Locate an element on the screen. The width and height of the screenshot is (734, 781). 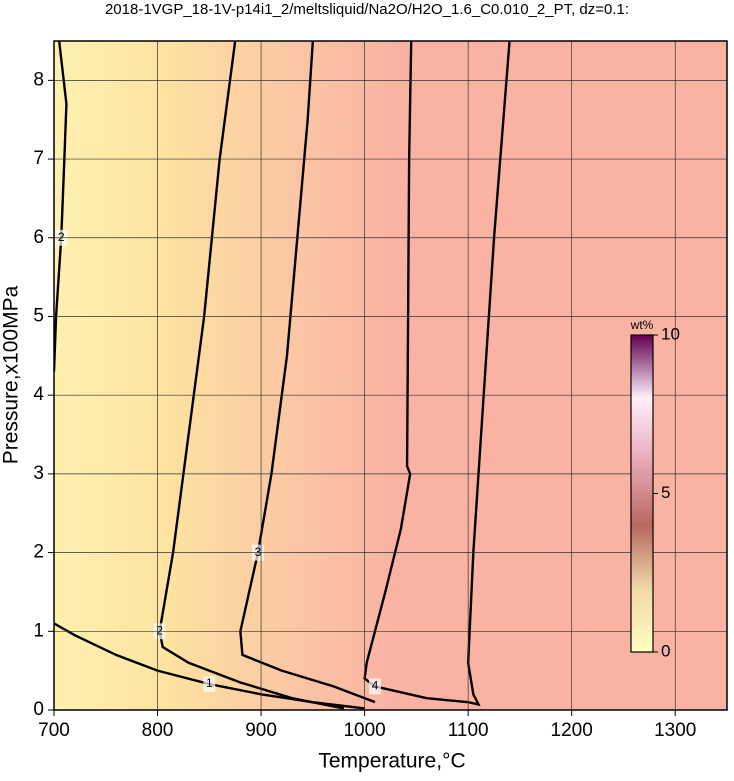
contour-label: 1 is located at coordinates (209, 683).